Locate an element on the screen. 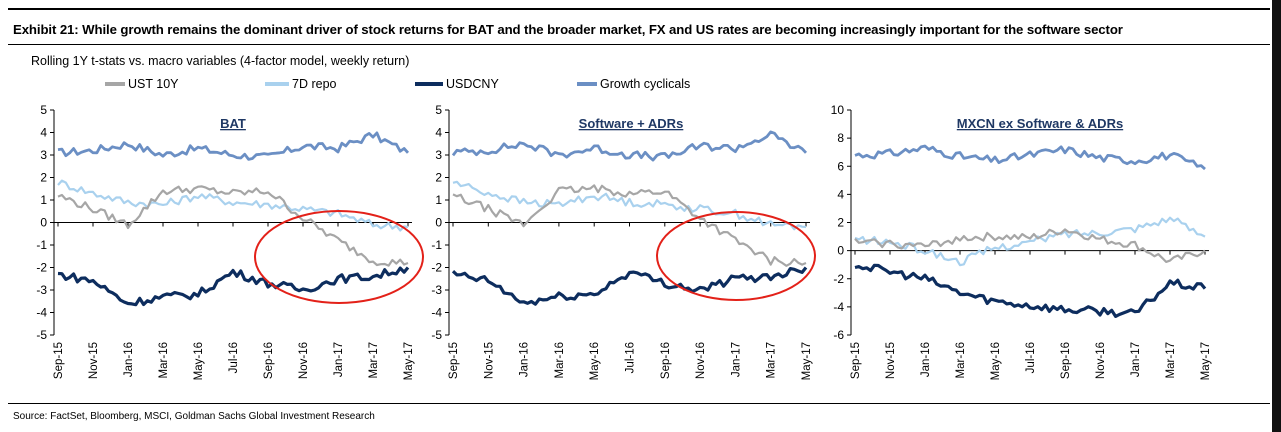 This screenshot has height=432, width=1281. y-tick-label: 10 is located at coordinates (838, 110).